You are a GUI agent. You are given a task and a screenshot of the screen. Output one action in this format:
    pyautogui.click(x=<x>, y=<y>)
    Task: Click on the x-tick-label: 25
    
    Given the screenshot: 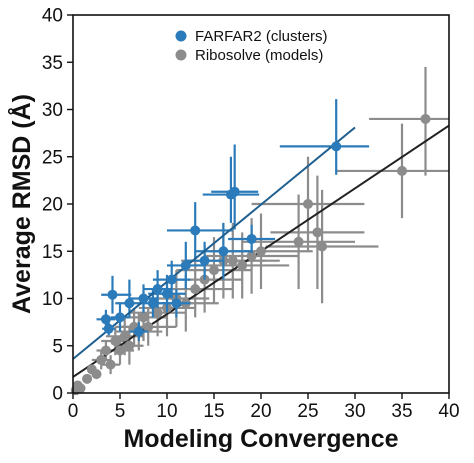 What is the action you would take?
    pyautogui.click(x=307, y=411)
    